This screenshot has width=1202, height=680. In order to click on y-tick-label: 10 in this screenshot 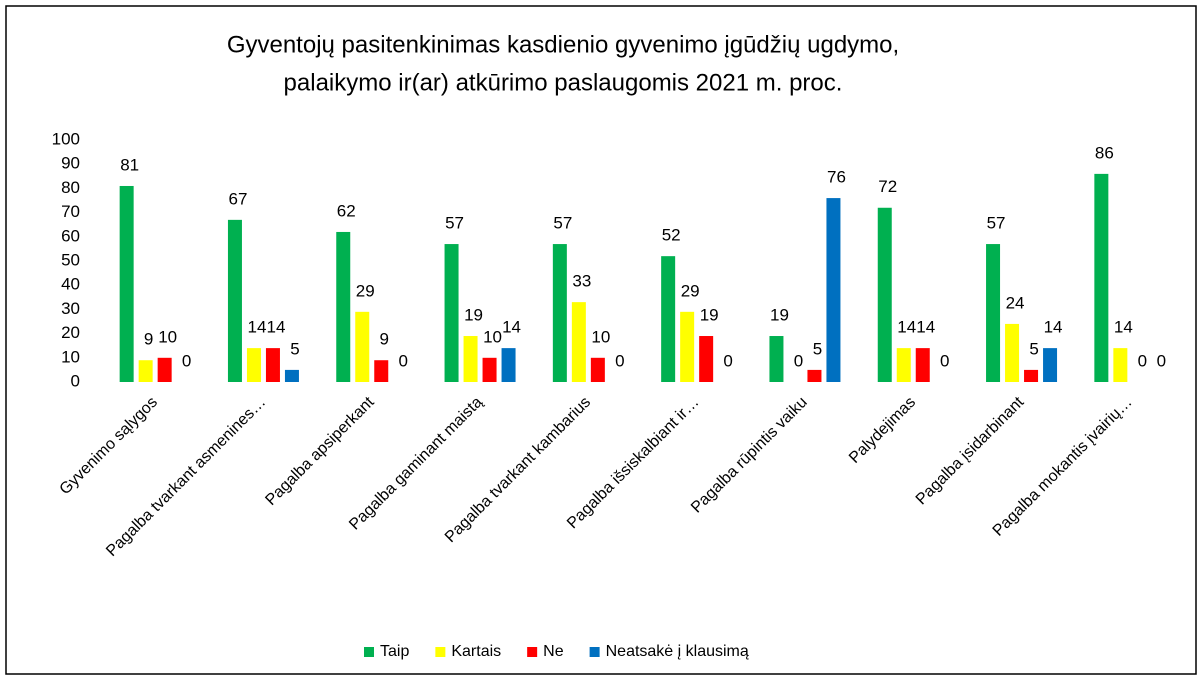, I will do `click(70, 356)`.